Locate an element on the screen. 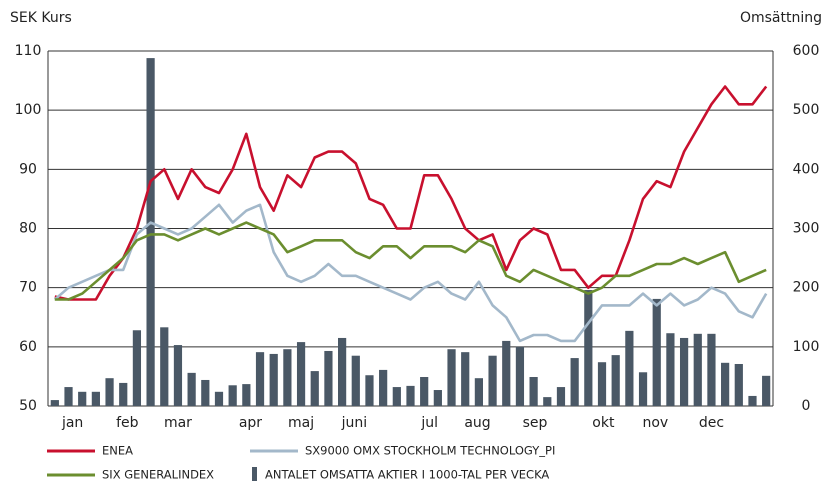 Image resolution: width=825 pixels, height=486 pixels. legend-label: ENEA is located at coordinates (117, 451).